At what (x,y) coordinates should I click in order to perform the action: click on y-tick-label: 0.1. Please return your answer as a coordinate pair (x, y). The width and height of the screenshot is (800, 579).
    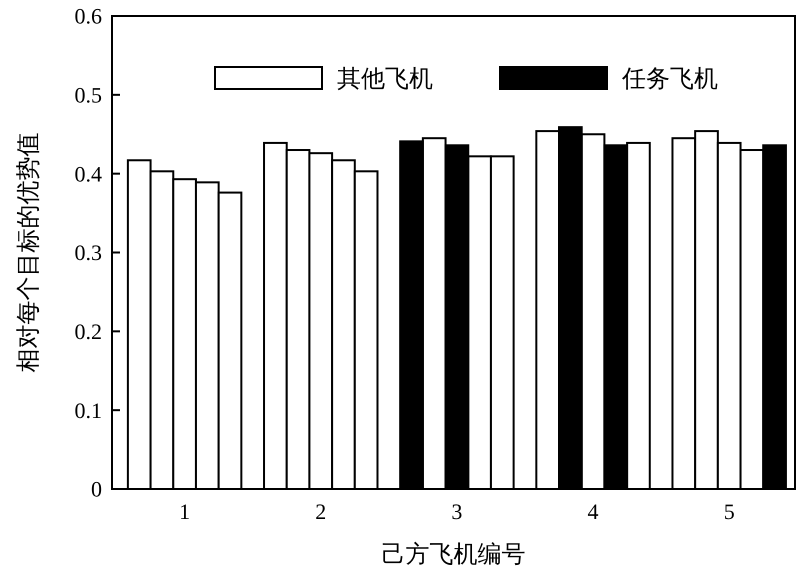
    Looking at the image, I should click on (88, 410).